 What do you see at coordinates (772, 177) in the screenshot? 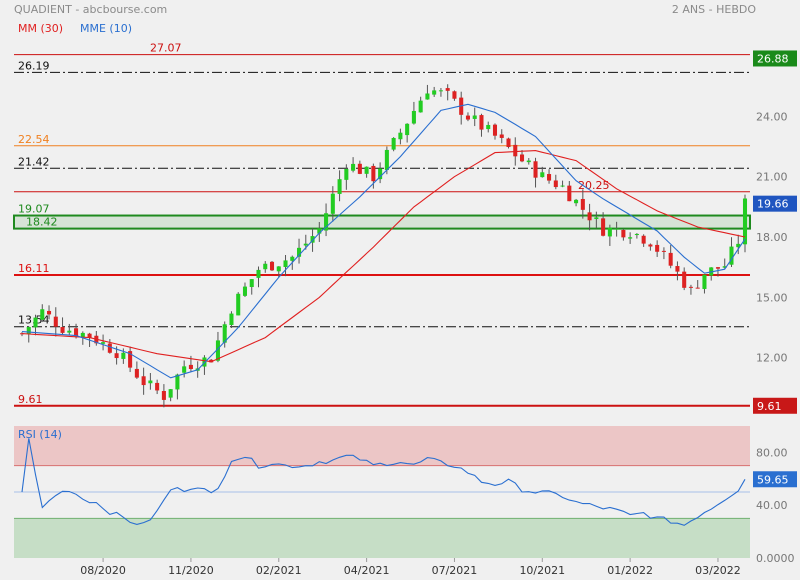
I see `price-tick-label: 21.00` at bounding box center [772, 177].